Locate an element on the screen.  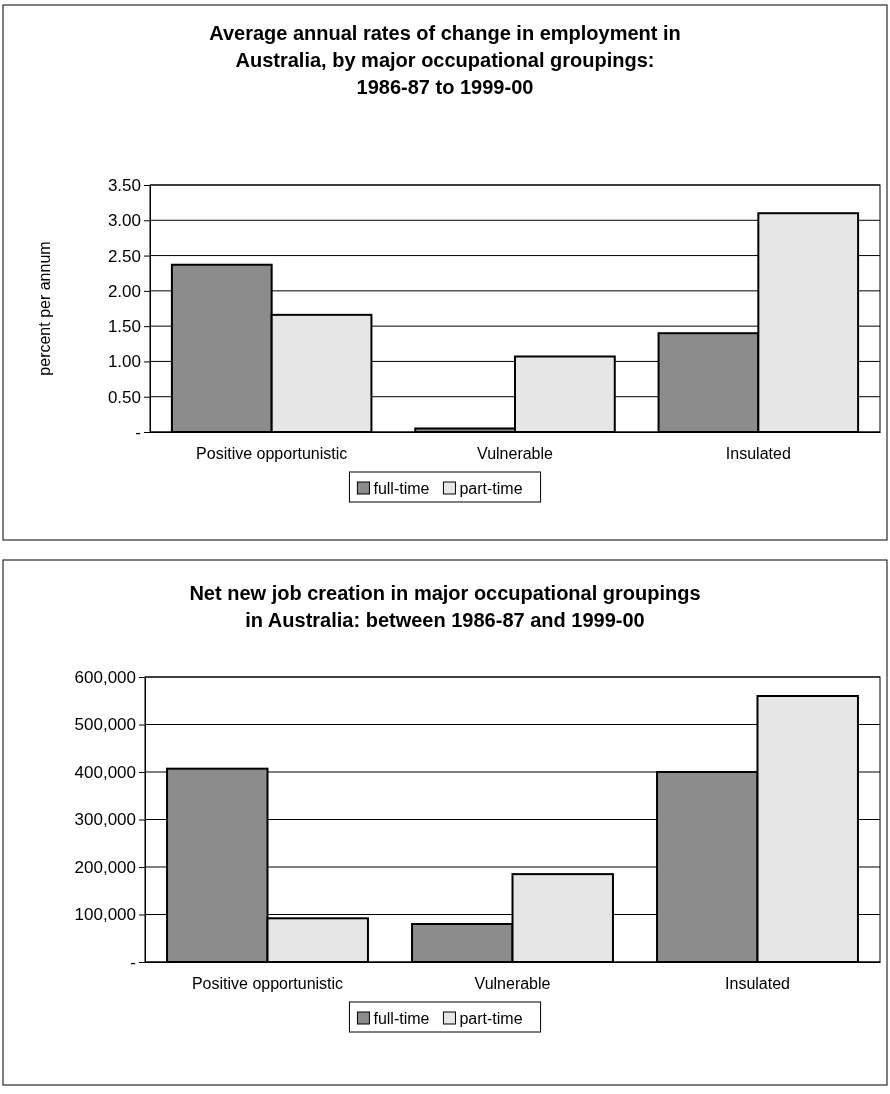
y-tick-label: 1.50 is located at coordinates (124, 327).